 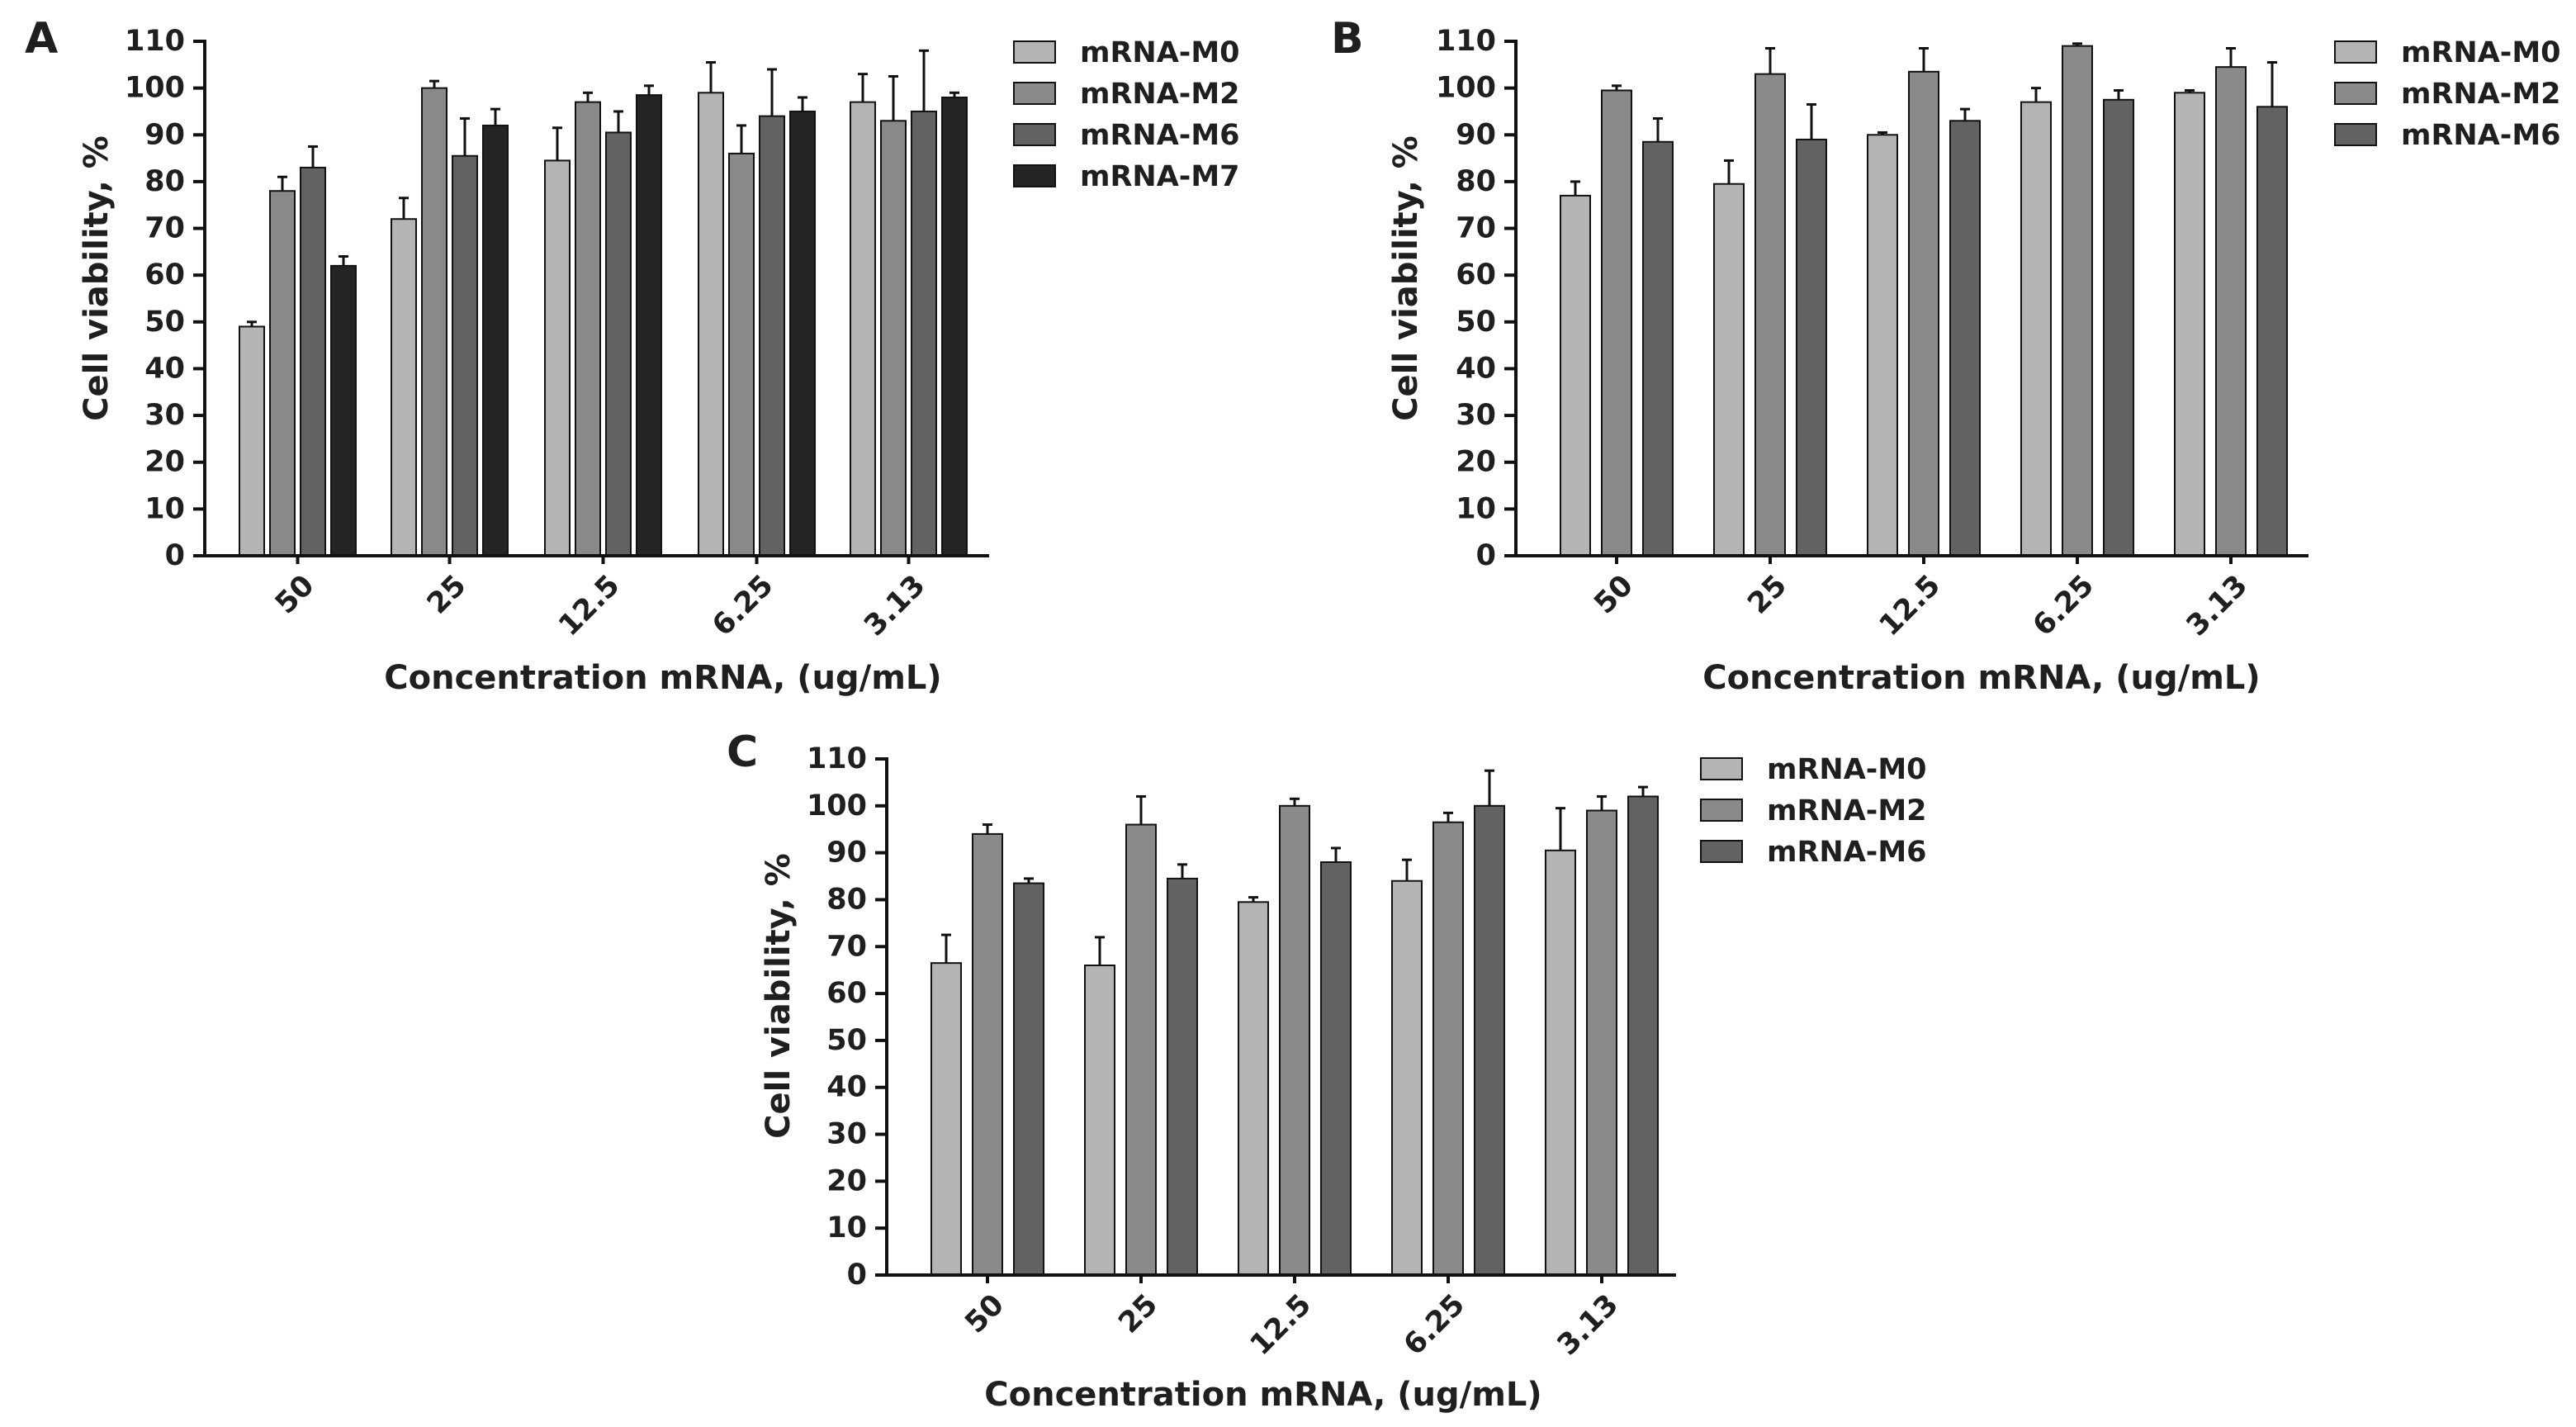 What do you see at coordinates (2189, 324) in the screenshot?
I see `panel-b-bar-mrna-m0-3.13` at bounding box center [2189, 324].